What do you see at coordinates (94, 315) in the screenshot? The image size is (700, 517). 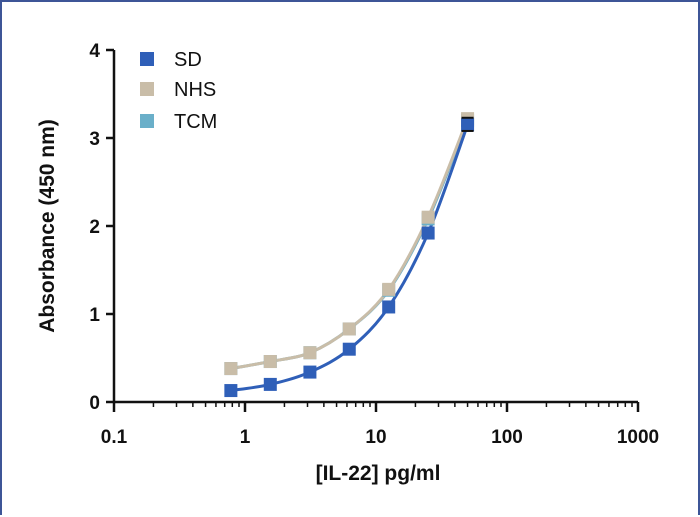 I see `y-tick-label-1: 1` at bounding box center [94, 315].